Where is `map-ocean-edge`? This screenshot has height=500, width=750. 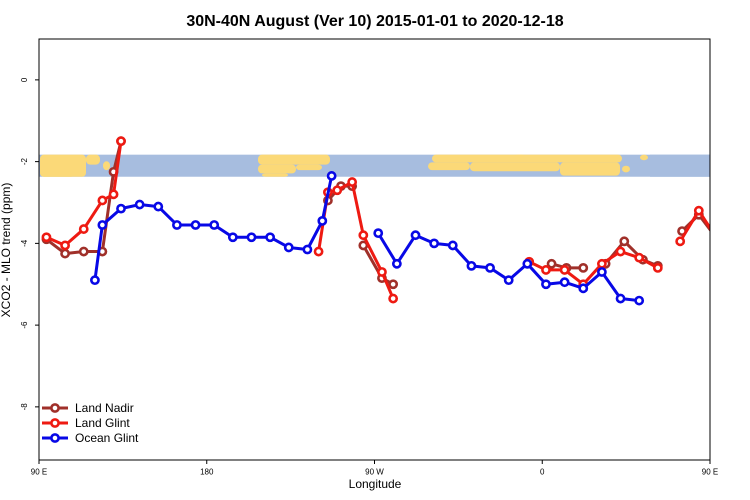 map-ocean-edge is located at coordinates (680, 165).